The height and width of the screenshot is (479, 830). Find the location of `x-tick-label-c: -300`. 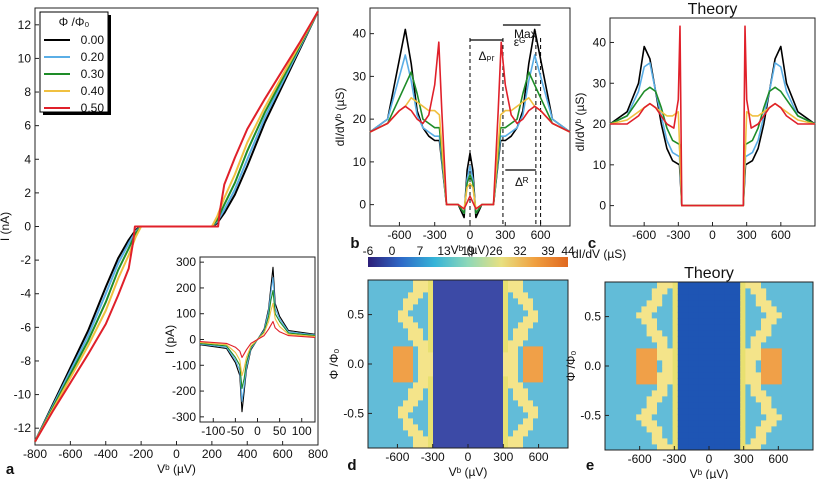

x-tick-label-c: -300 is located at coordinates (678, 235).